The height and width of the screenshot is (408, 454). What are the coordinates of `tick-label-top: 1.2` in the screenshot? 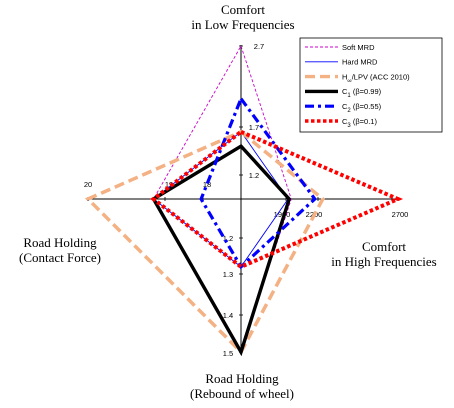 It's located at (254, 175).